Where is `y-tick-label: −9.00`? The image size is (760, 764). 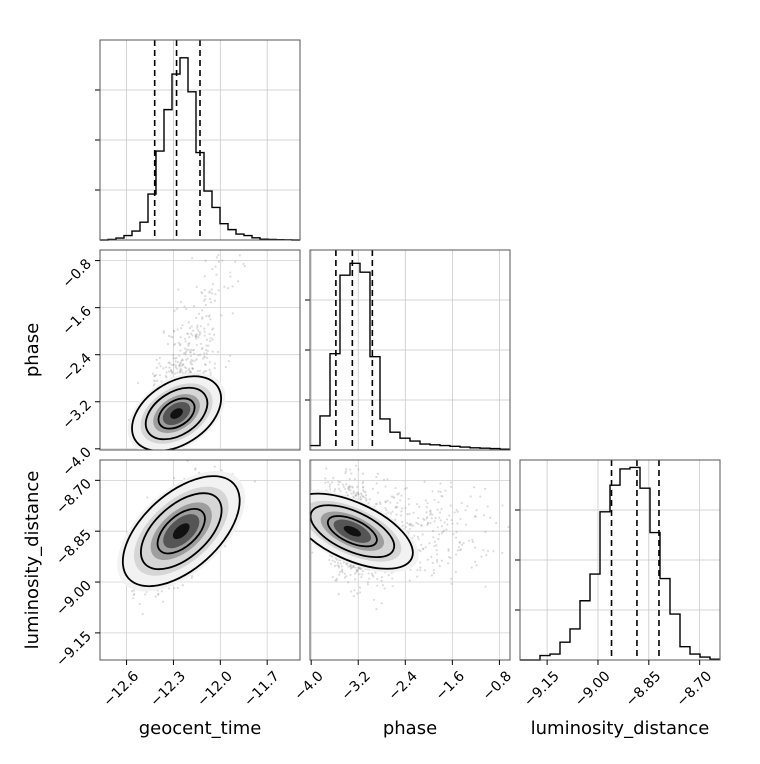 y-tick-label: −9.00 is located at coordinates (74, 599).